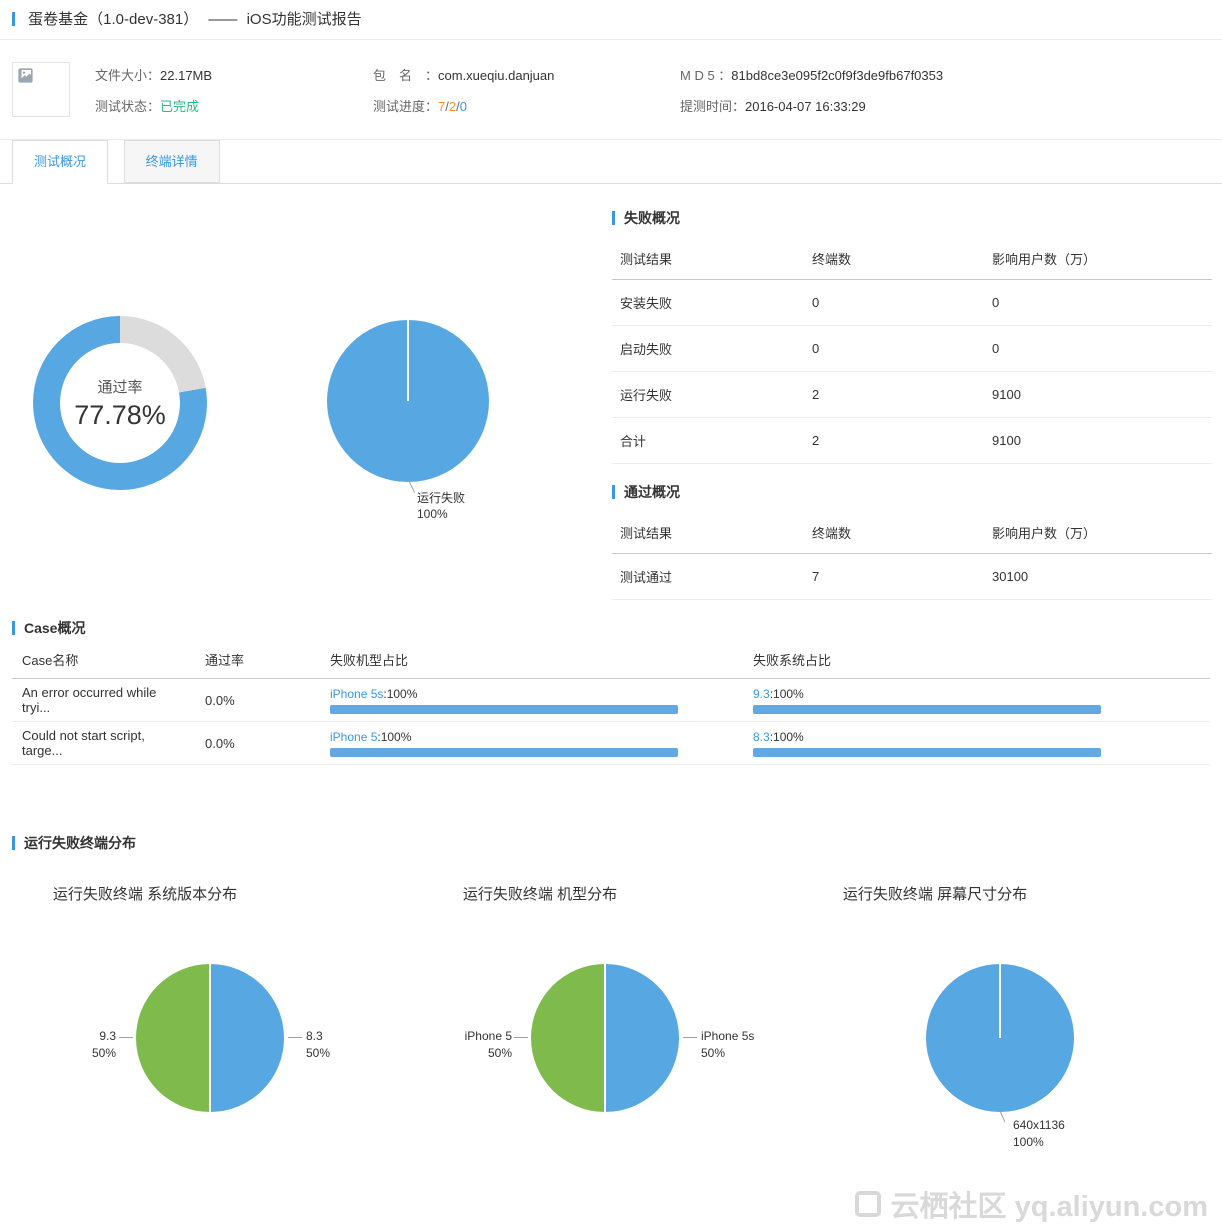 The width and height of the screenshot is (1222, 1231). Describe the element at coordinates (1098, 259) in the screenshot. I see `col-affected-users: 影响用户数（万）` at that location.